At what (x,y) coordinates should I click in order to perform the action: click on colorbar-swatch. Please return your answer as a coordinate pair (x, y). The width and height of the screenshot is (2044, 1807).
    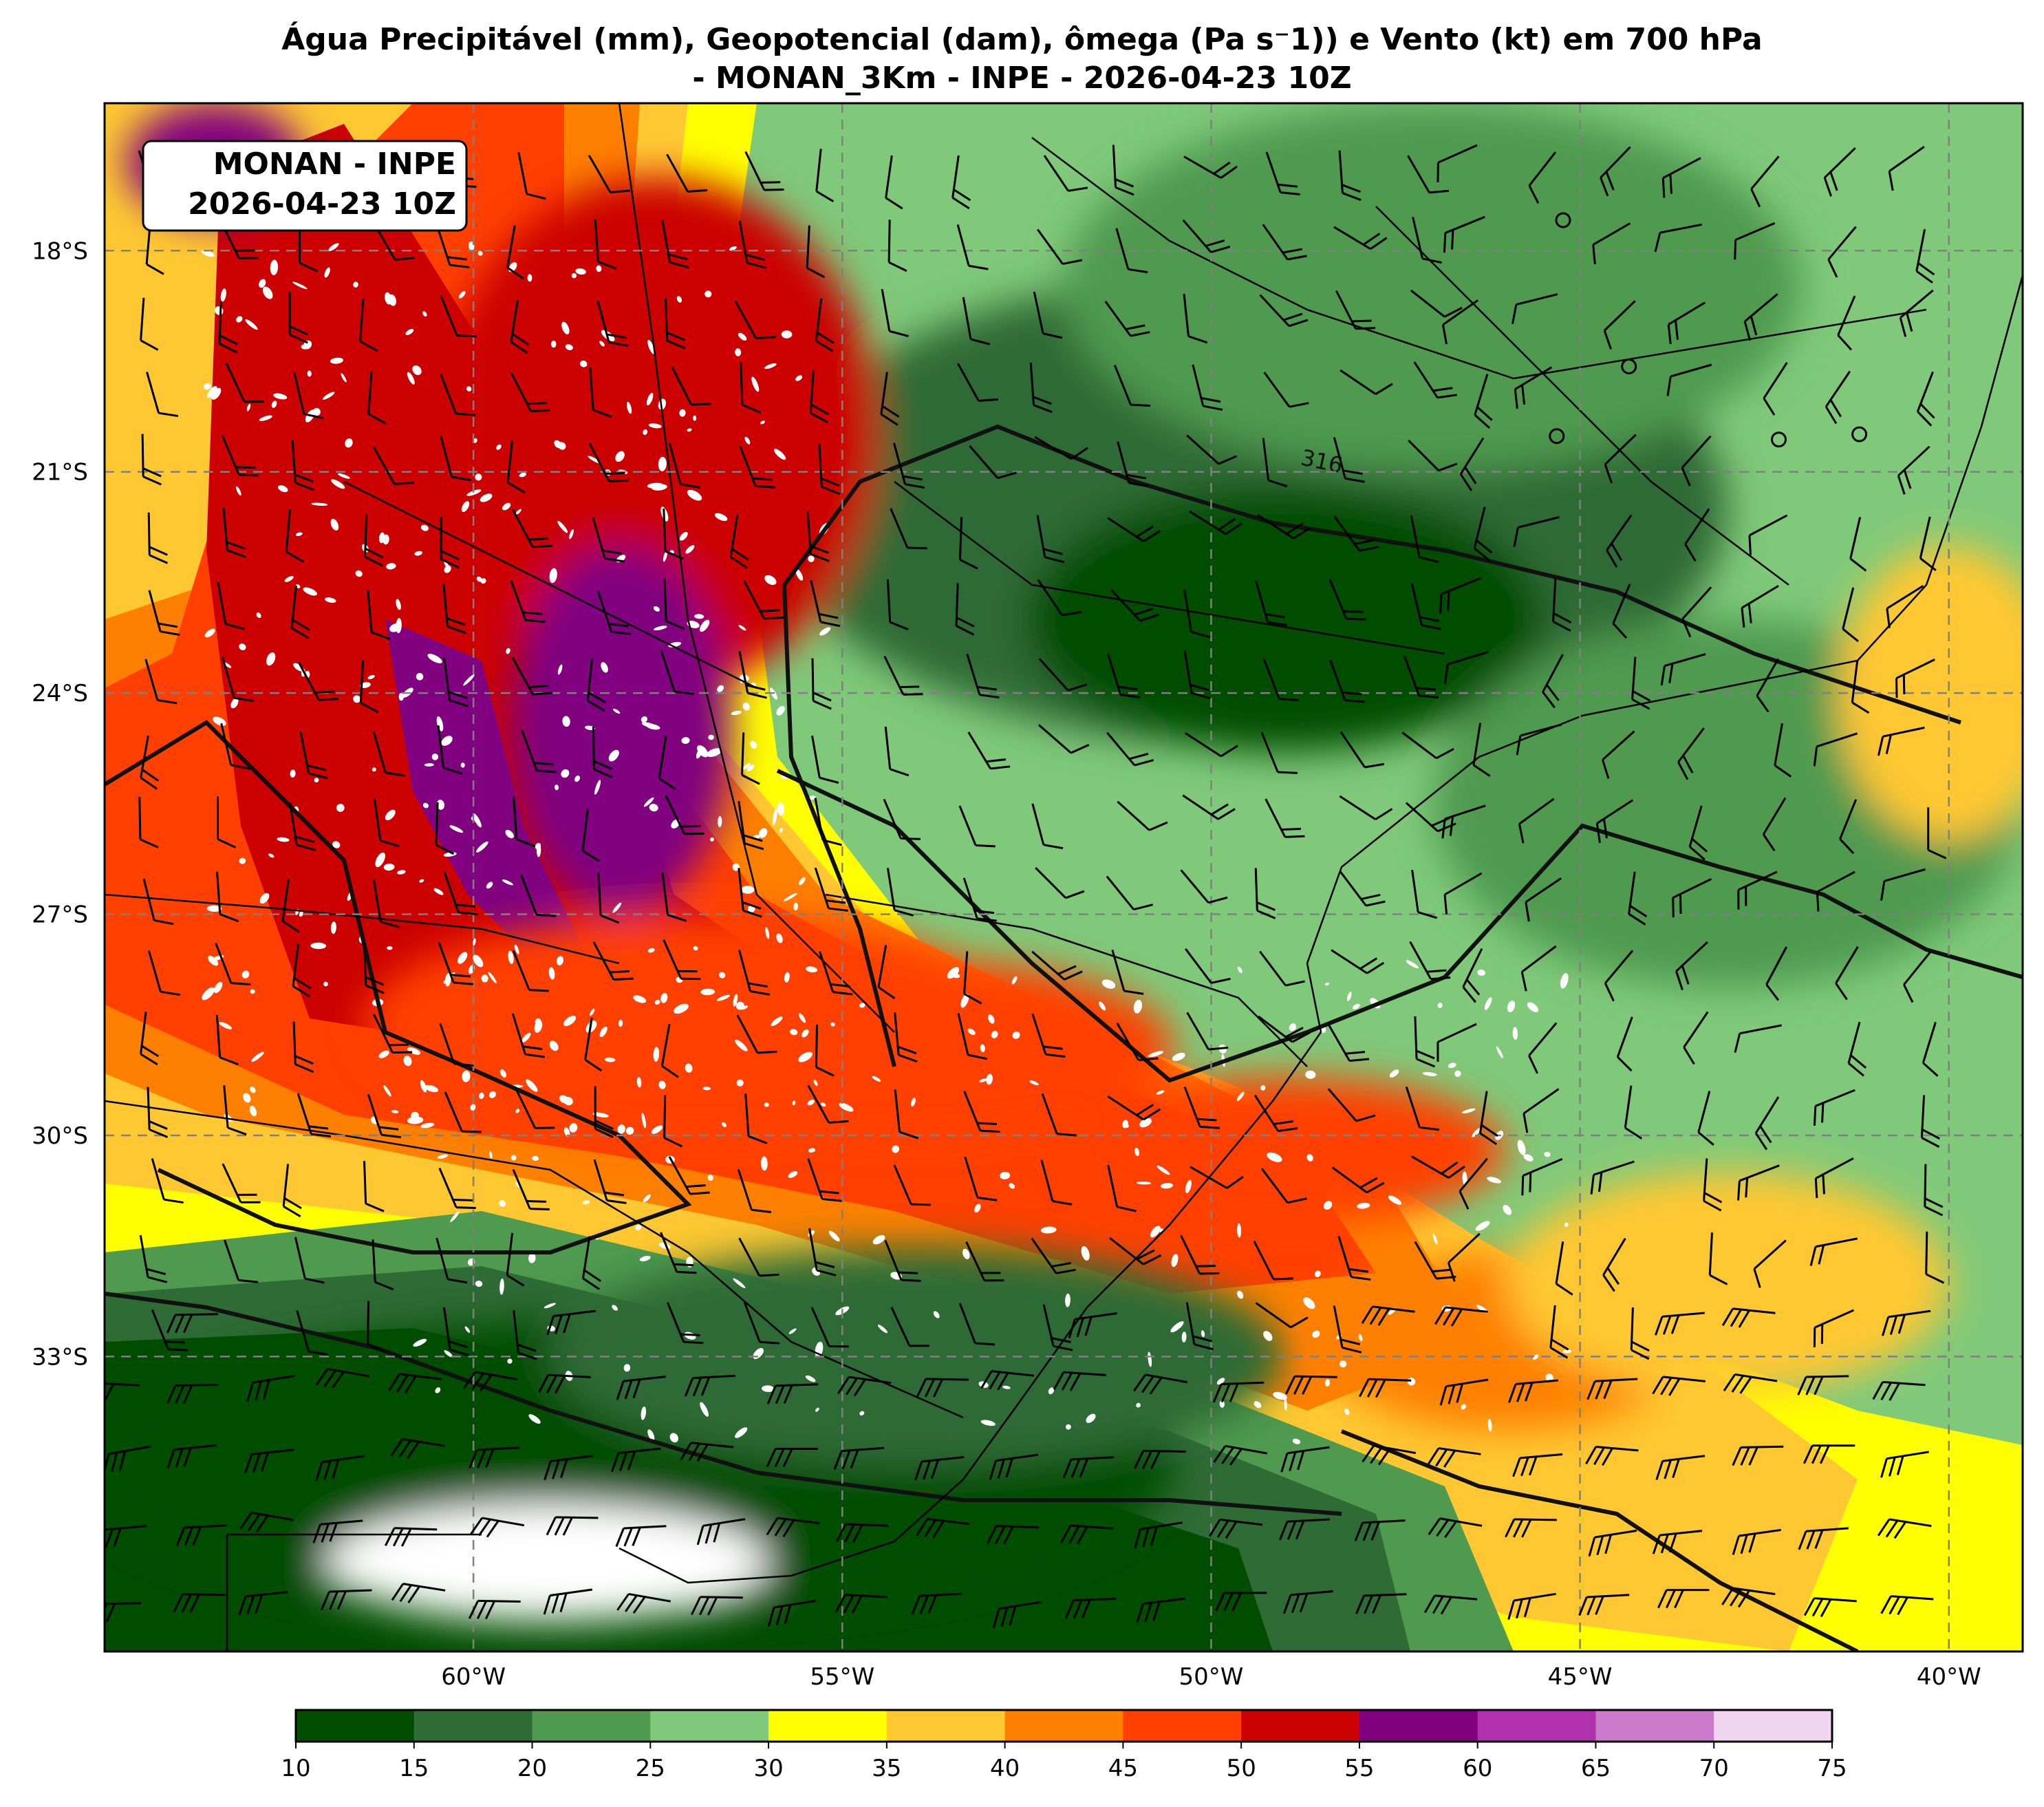
    Looking at the image, I should click on (1418, 1726).